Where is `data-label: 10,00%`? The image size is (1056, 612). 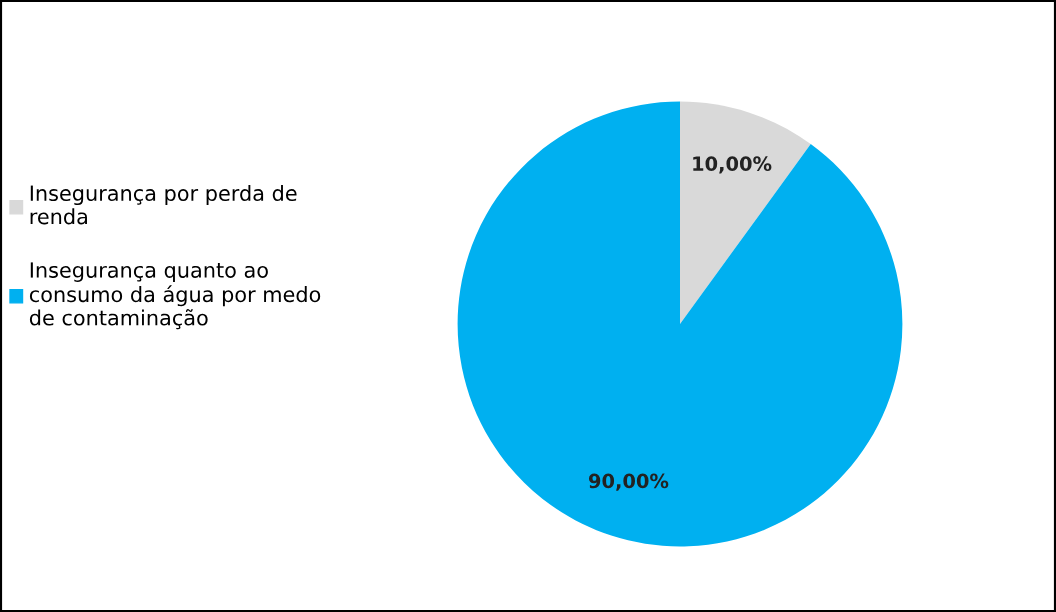
data-label: 10,00% is located at coordinates (732, 165).